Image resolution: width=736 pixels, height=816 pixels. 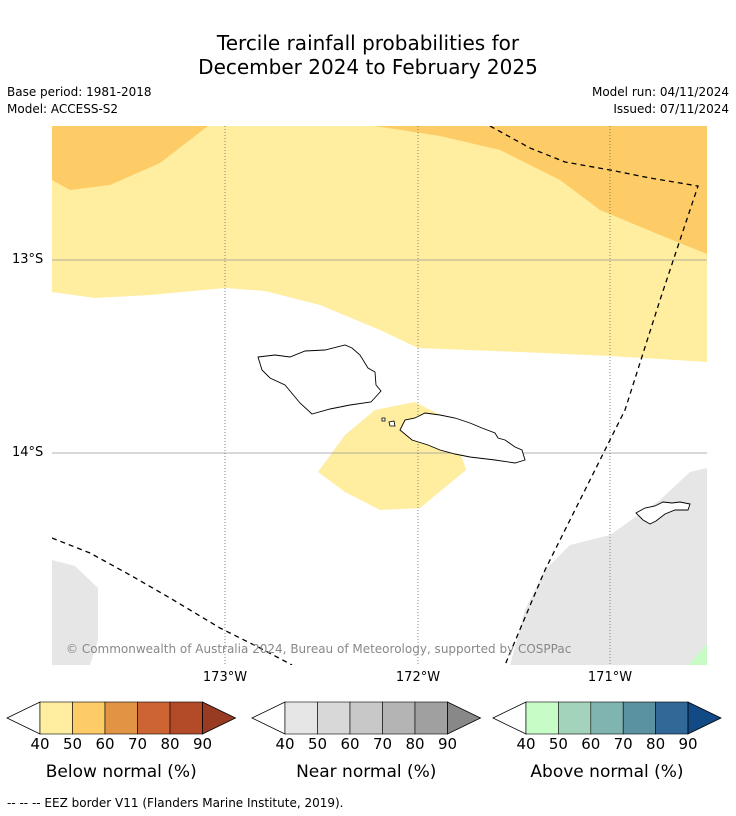 What do you see at coordinates (75, 612) in the screenshot?
I see `near-normal-region-sw` at bounding box center [75, 612].